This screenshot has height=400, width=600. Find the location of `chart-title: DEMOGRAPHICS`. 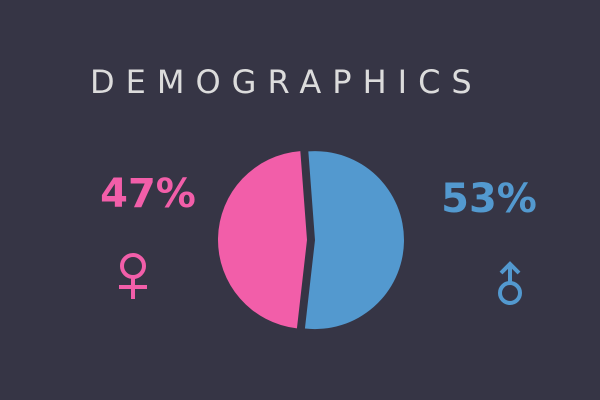

chart-title: DEMOGRAPHICS is located at coordinates (286, 82).